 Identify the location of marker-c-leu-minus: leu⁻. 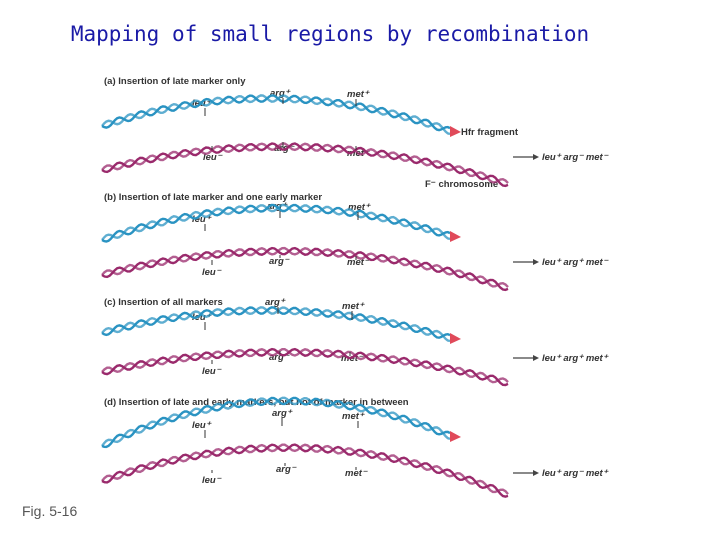
(212, 371).